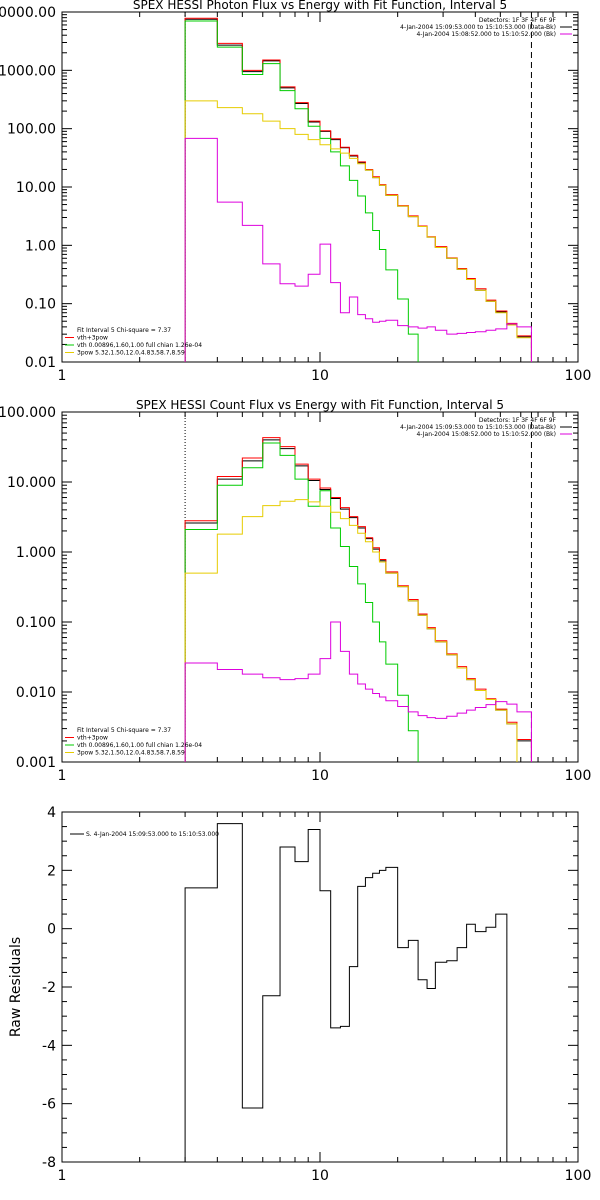 This screenshot has height=1200, width=600. What do you see at coordinates (49, 1046) in the screenshot?
I see `y-tick-label: -4` at bounding box center [49, 1046].